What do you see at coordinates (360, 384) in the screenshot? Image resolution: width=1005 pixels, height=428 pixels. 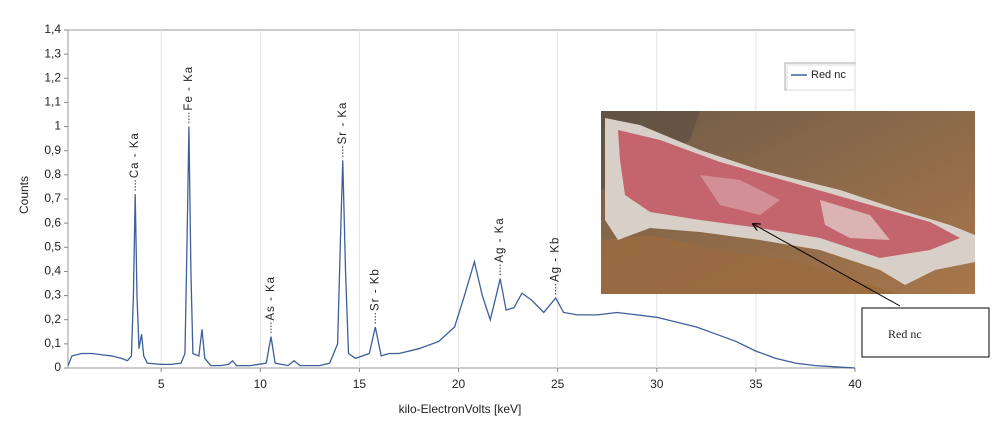 I see `x-tick-label: 15` at bounding box center [360, 384].